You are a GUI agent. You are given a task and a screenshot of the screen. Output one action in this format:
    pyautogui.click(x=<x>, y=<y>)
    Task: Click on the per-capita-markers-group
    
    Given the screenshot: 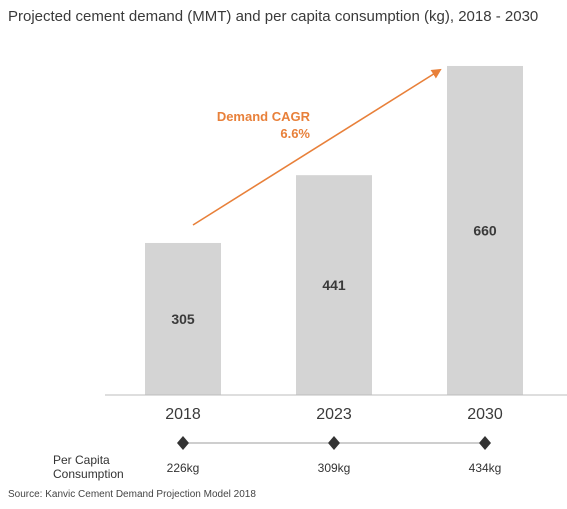 What is the action you would take?
    pyautogui.click(x=334, y=443)
    